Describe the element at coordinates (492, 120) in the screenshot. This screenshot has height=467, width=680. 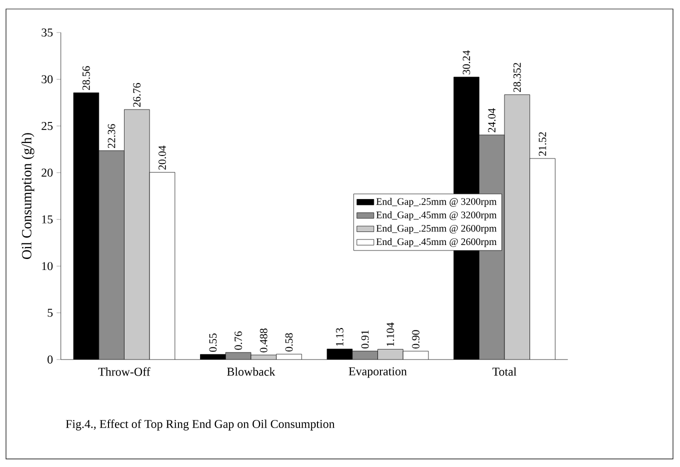
I see `data-label: 24.04` at that location.